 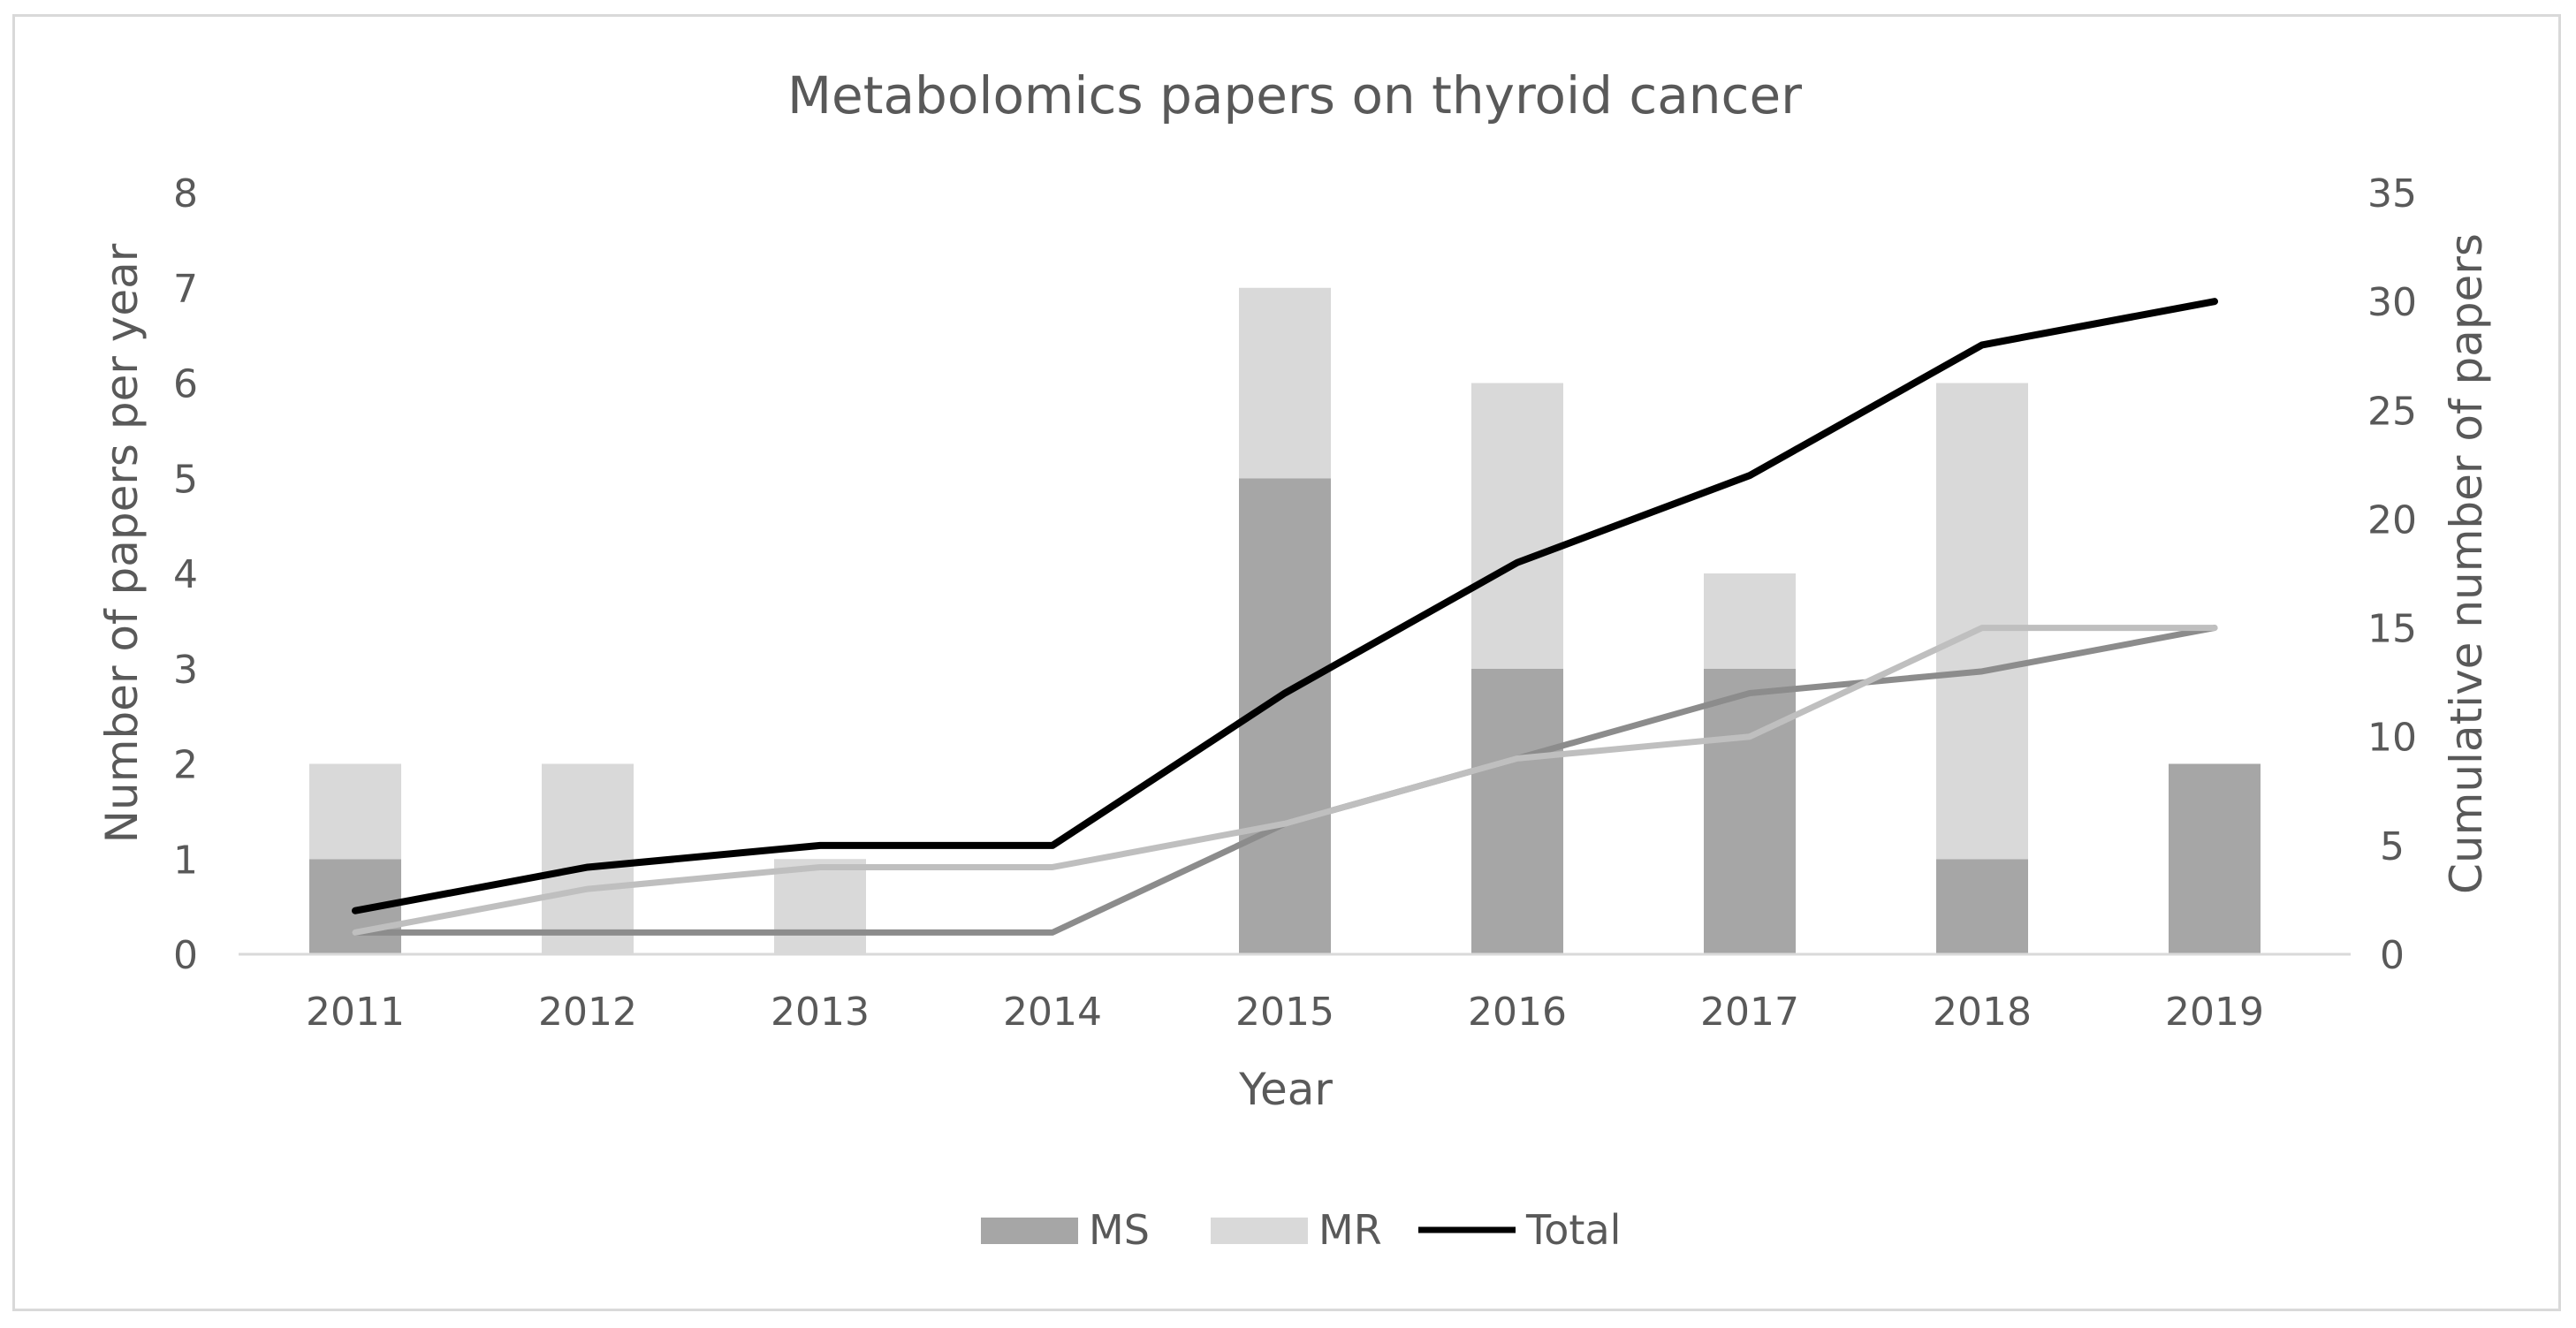 What do you see at coordinates (2392, 629) in the screenshot?
I see `y2-tick-label: 15` at bounding box center [2392, 629].